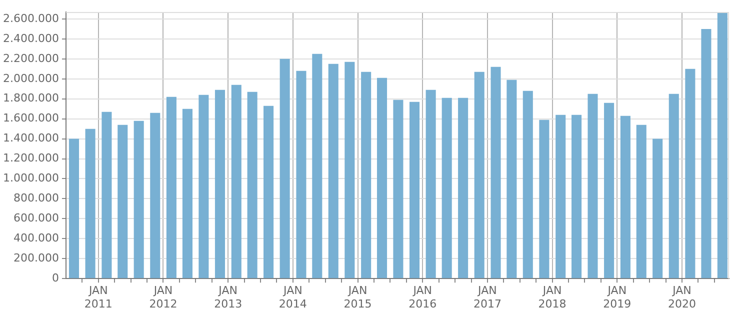  I want to click on y-tick-label: 800.000, so click(36, 198).